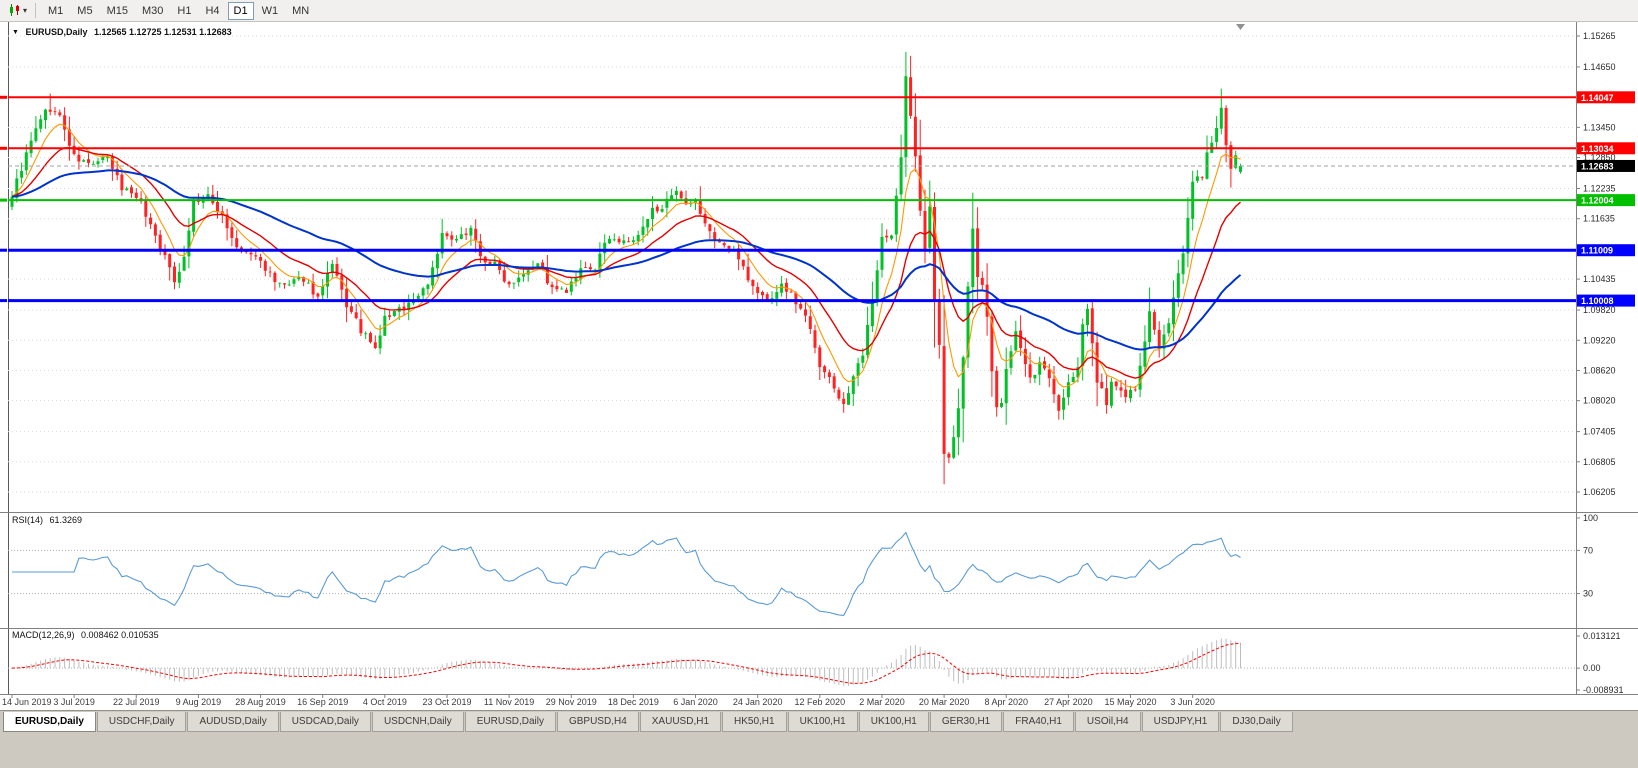 The height and width of the screenshot is (768, 1638). What do you see at coordinates (15, 32) in the screenshot?
I see `chart-context-arrow-icon: ▼` at bounding box center [15, 32].